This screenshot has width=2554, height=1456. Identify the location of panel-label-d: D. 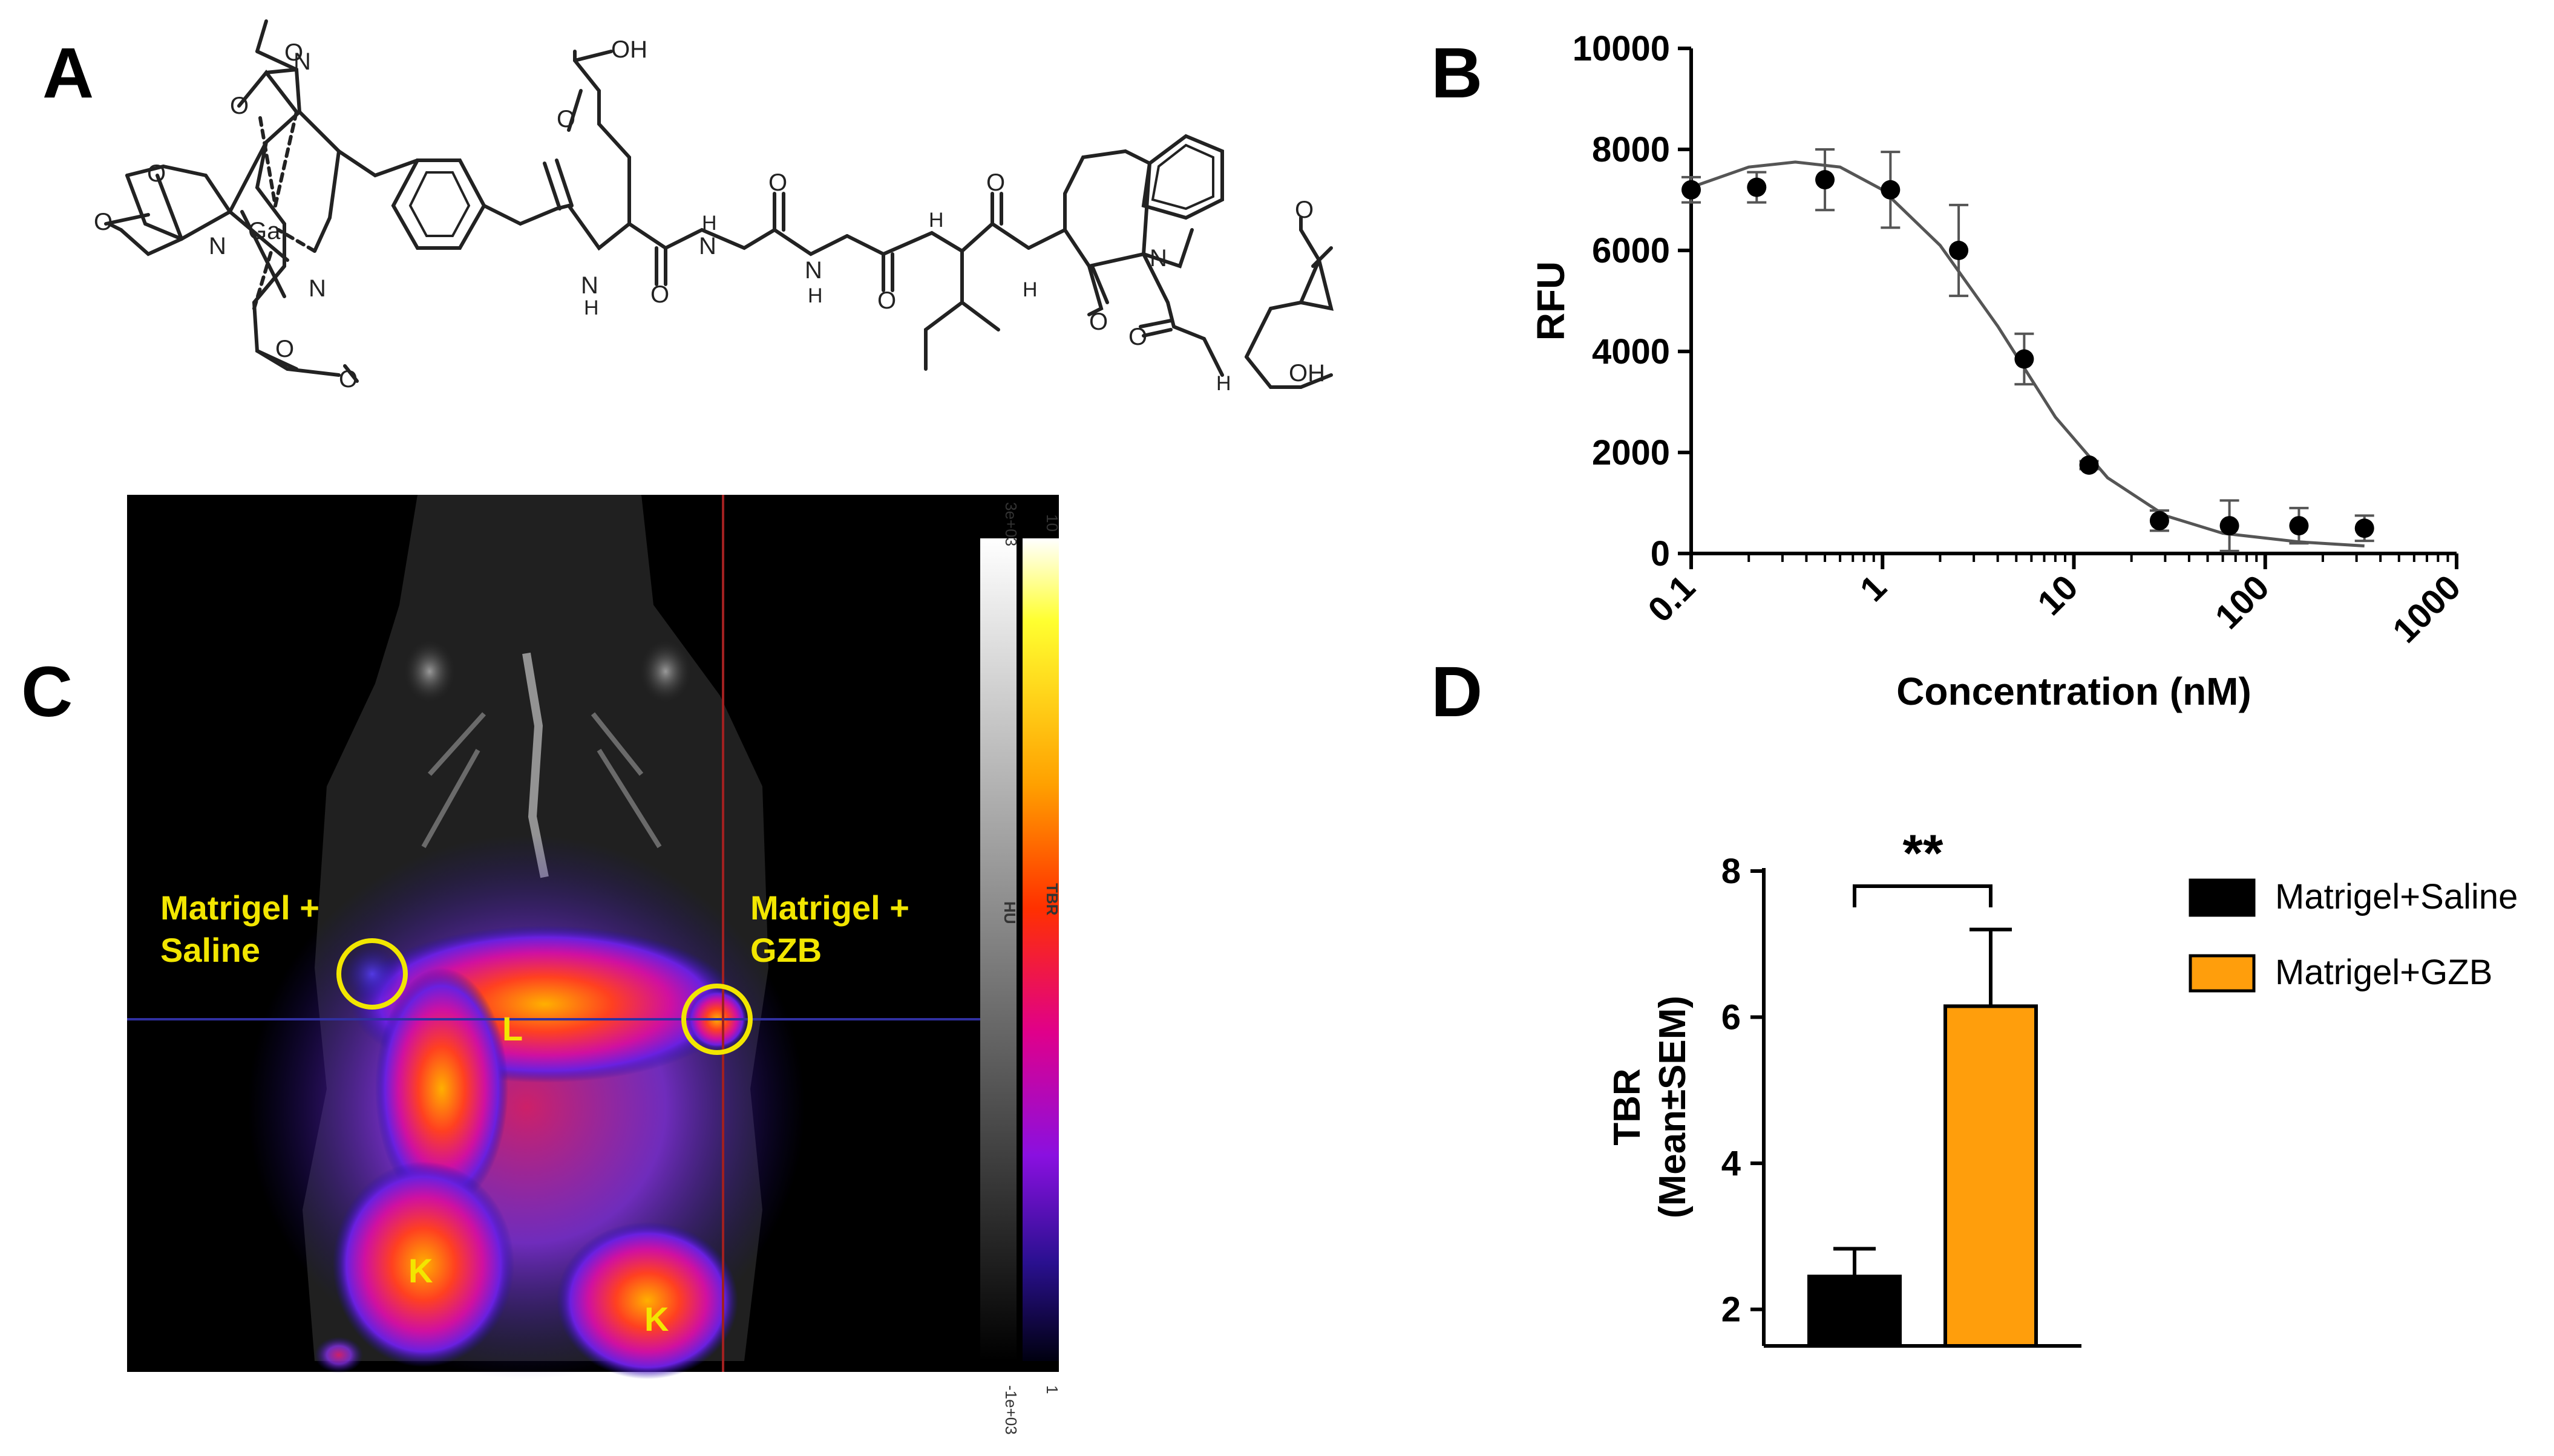
(1457, 692).